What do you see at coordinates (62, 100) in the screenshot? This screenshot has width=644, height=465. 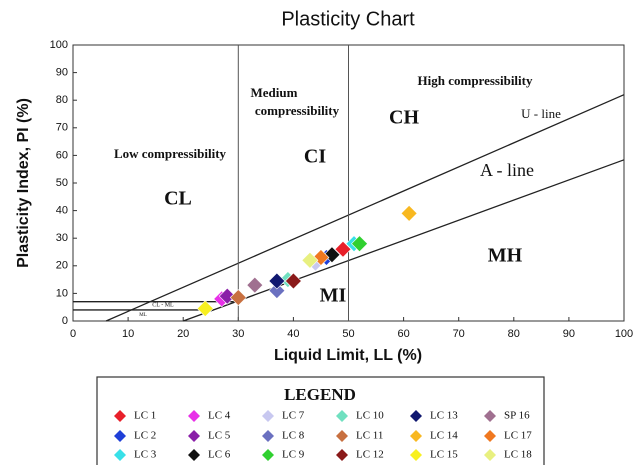 I see `y-tick-label: 80` at bounding box center [62, 100].